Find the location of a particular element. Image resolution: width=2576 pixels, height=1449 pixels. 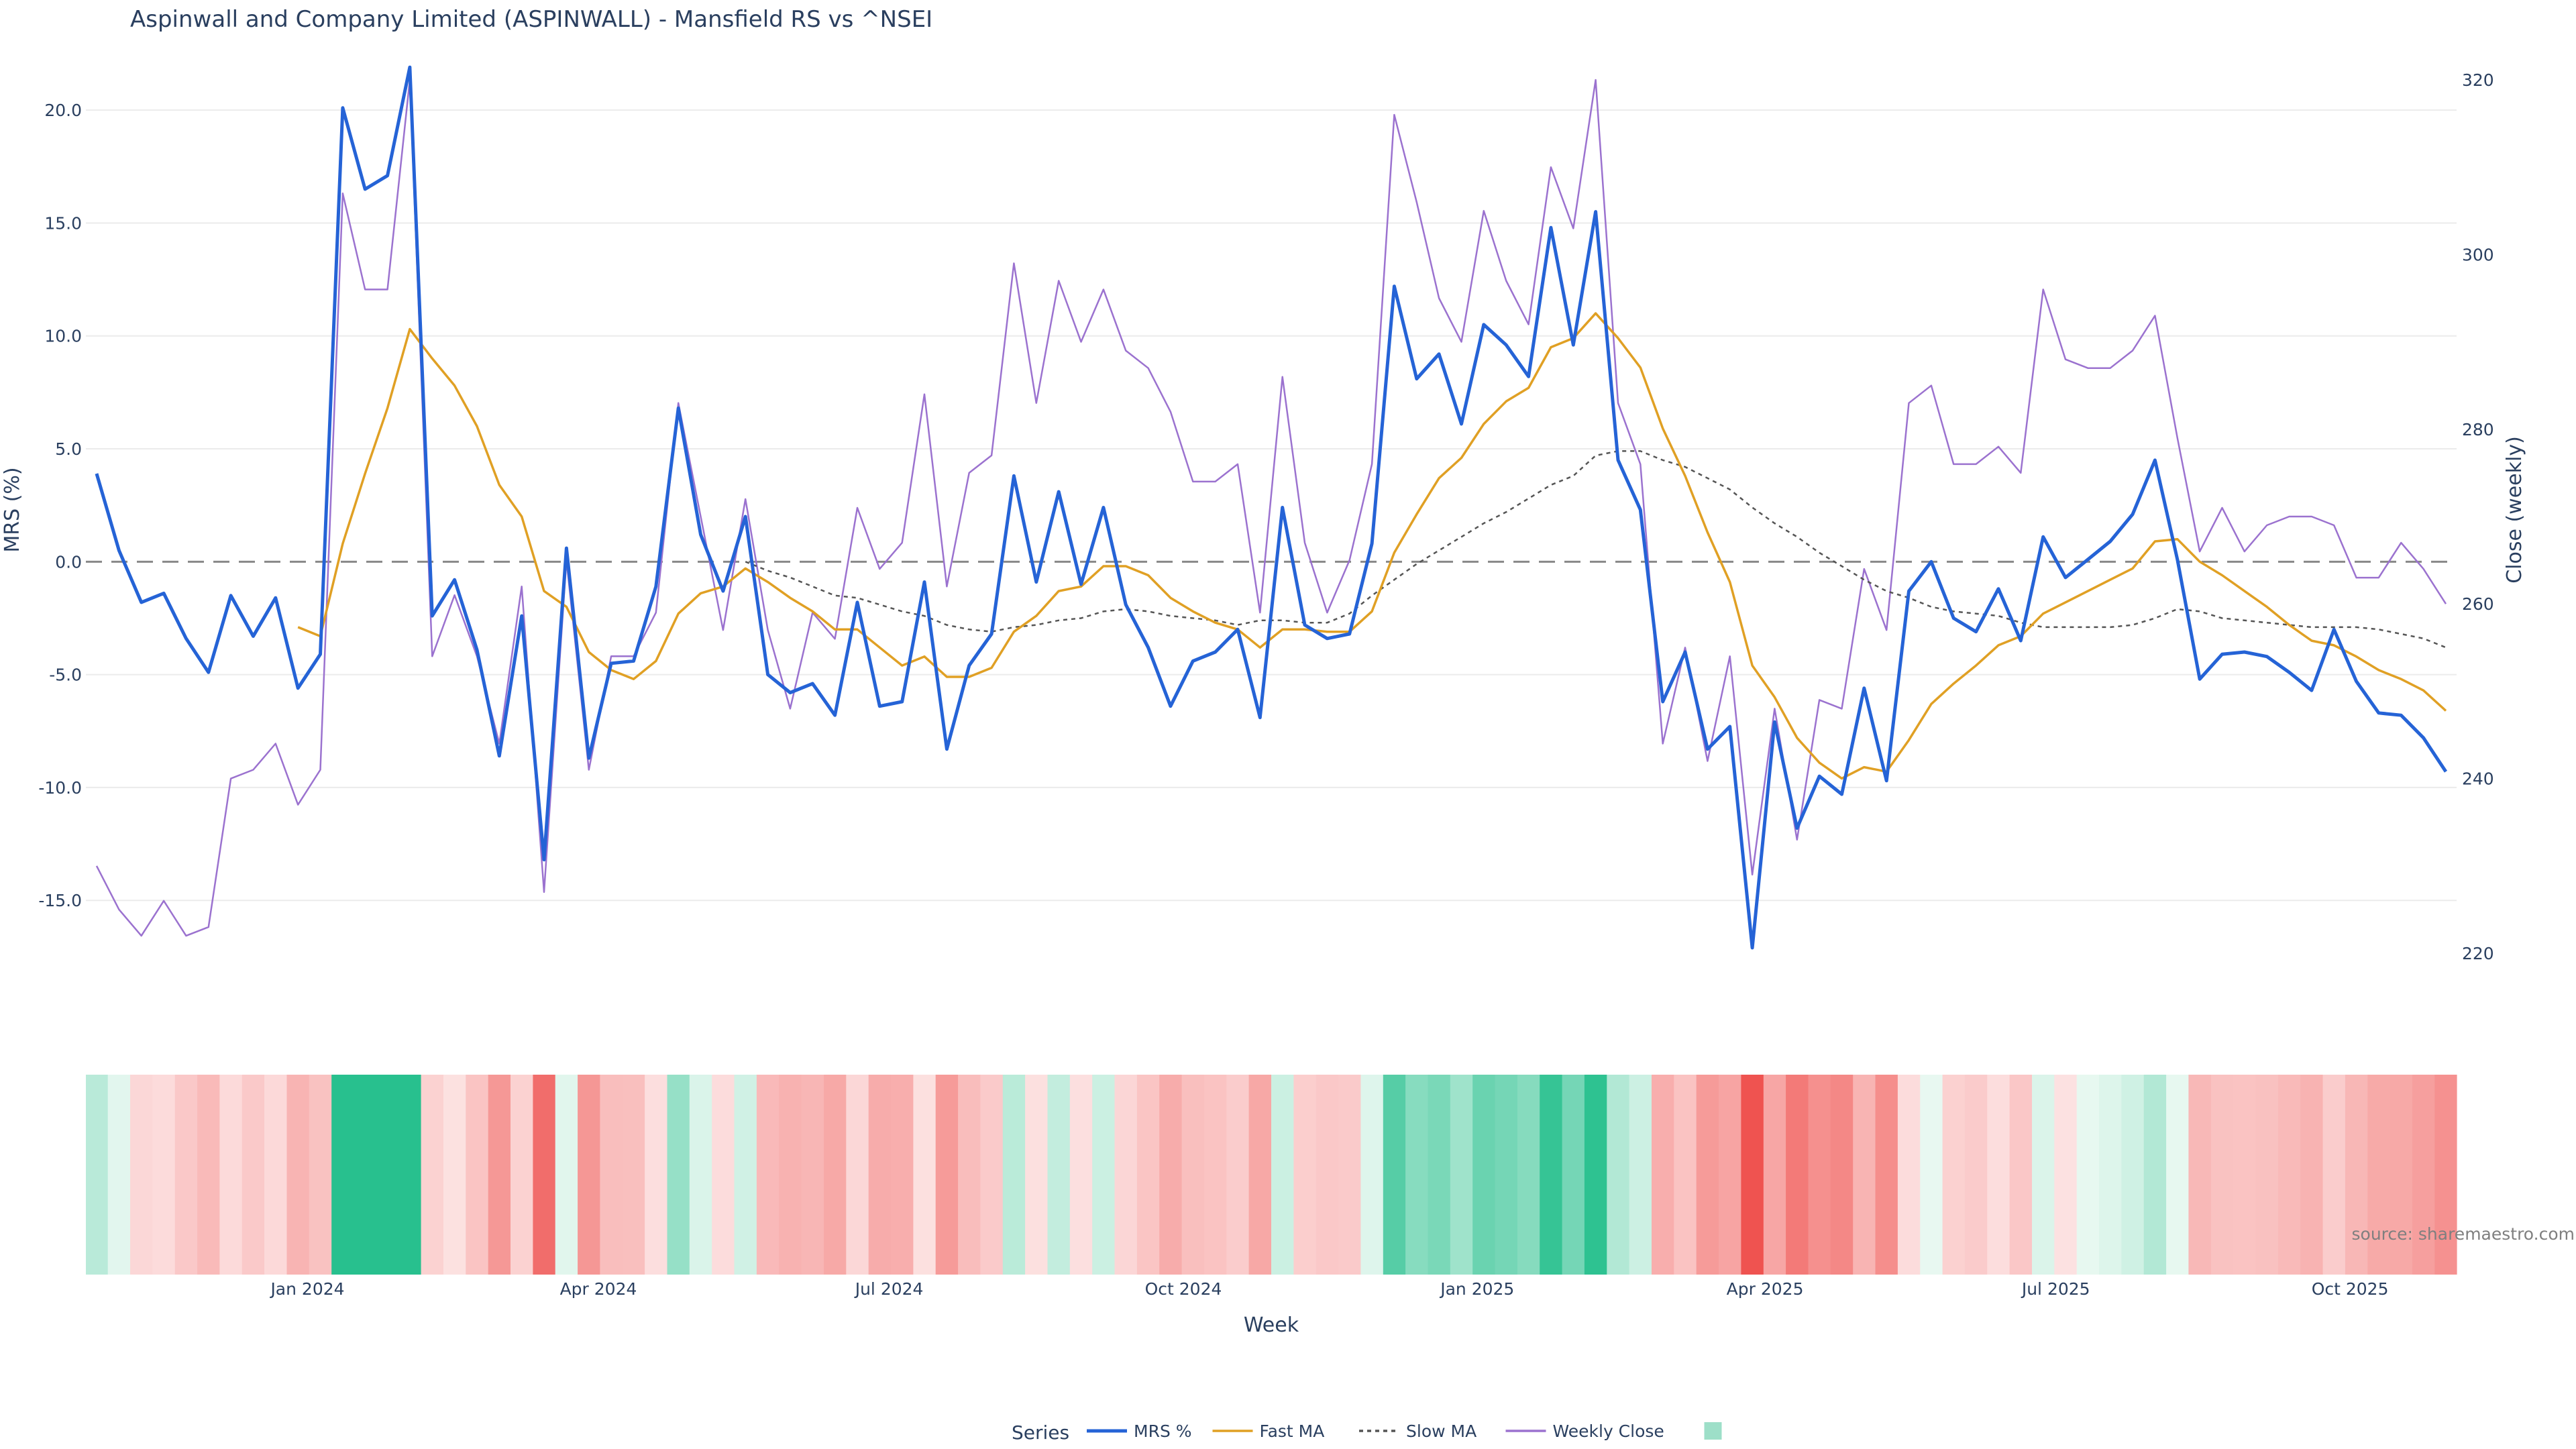

legend-items: MRS % Fast MA Slow MA Weekly Close is located at coordinates (1404, 1431).